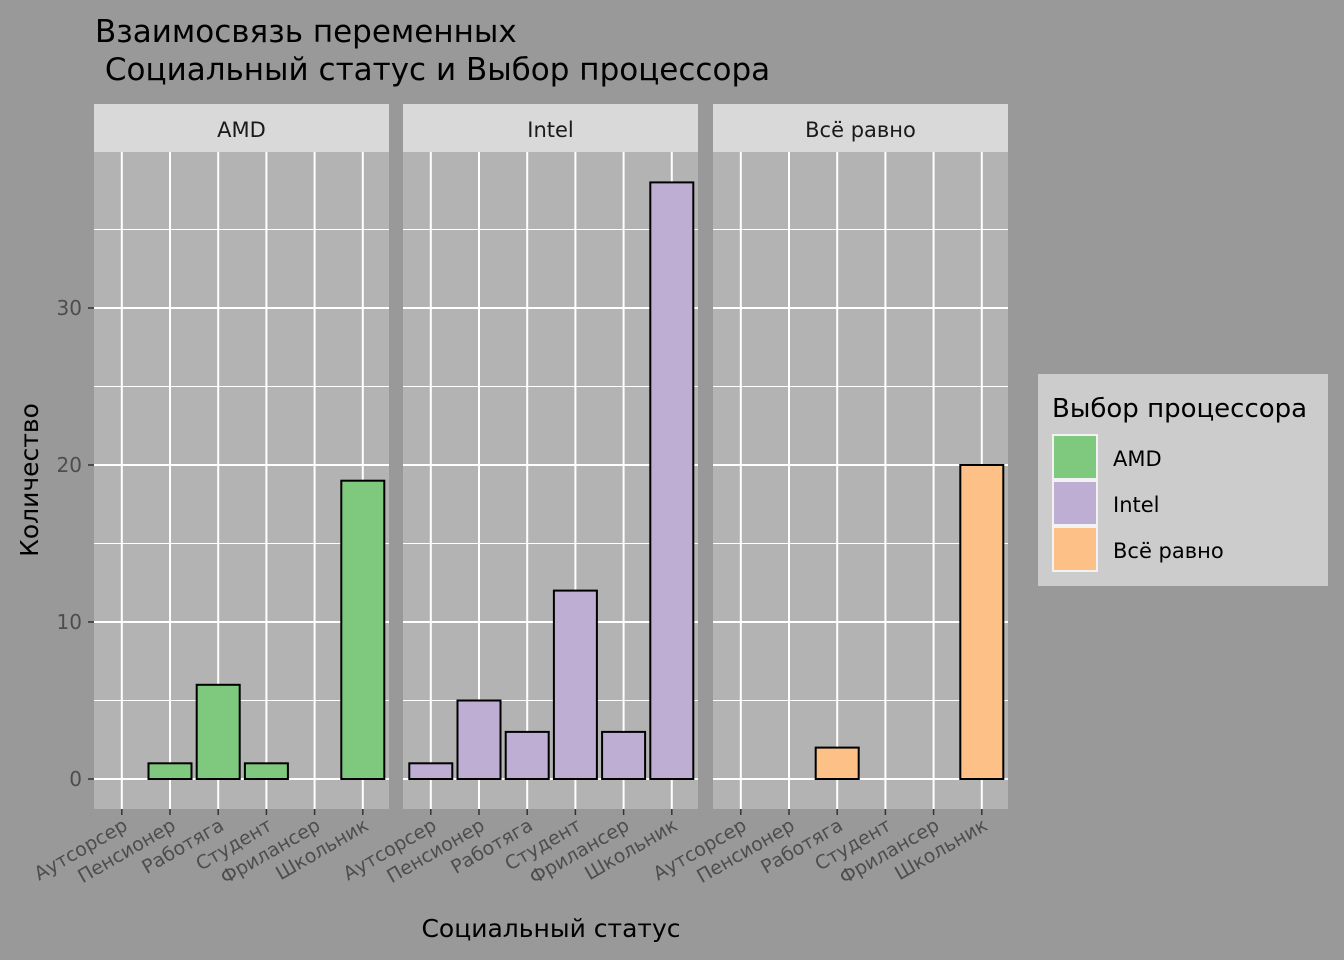 The height and width of the screenshot is (960, 1344). Describe the element at coordinates (1137, 459) in the screenshot. I see `legend-label: AMD` at that location.